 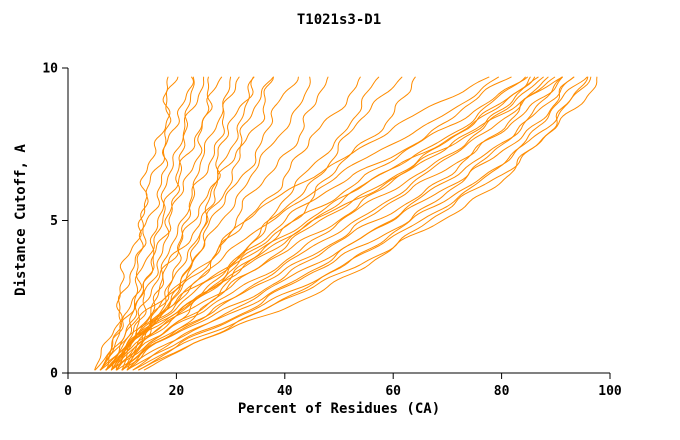 What do you see at coordinates (610, 391) in the screenshot?
I see `x-tick-label: 100` at bounding box center [610, 391].